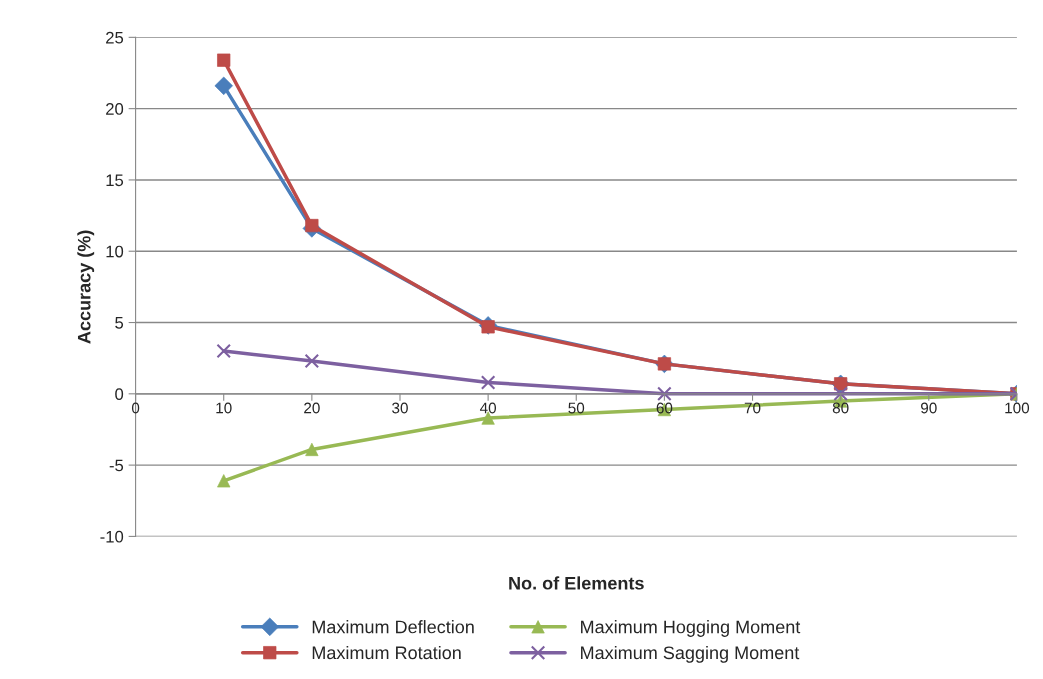 This screenshot has width=1043, height=679. Describe the element at coordinates (1017, 408) in the screenshot. I see `x-tick-label: 100` at that location.